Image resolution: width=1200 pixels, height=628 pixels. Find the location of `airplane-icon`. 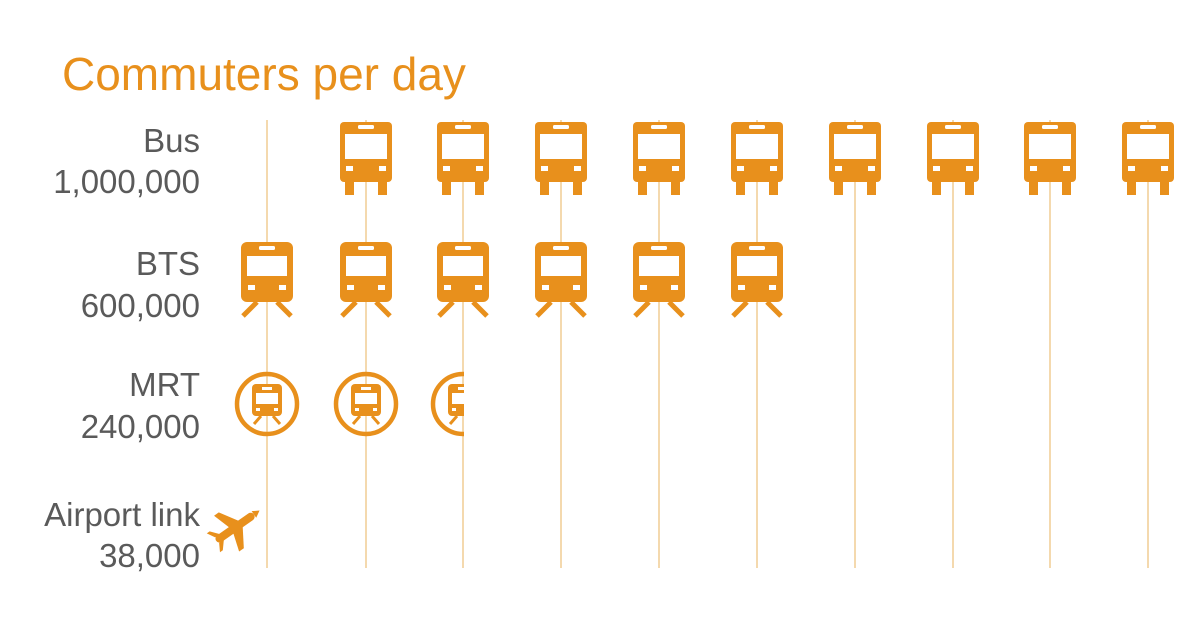

airplane-icon is located at coordinates (233, 531).